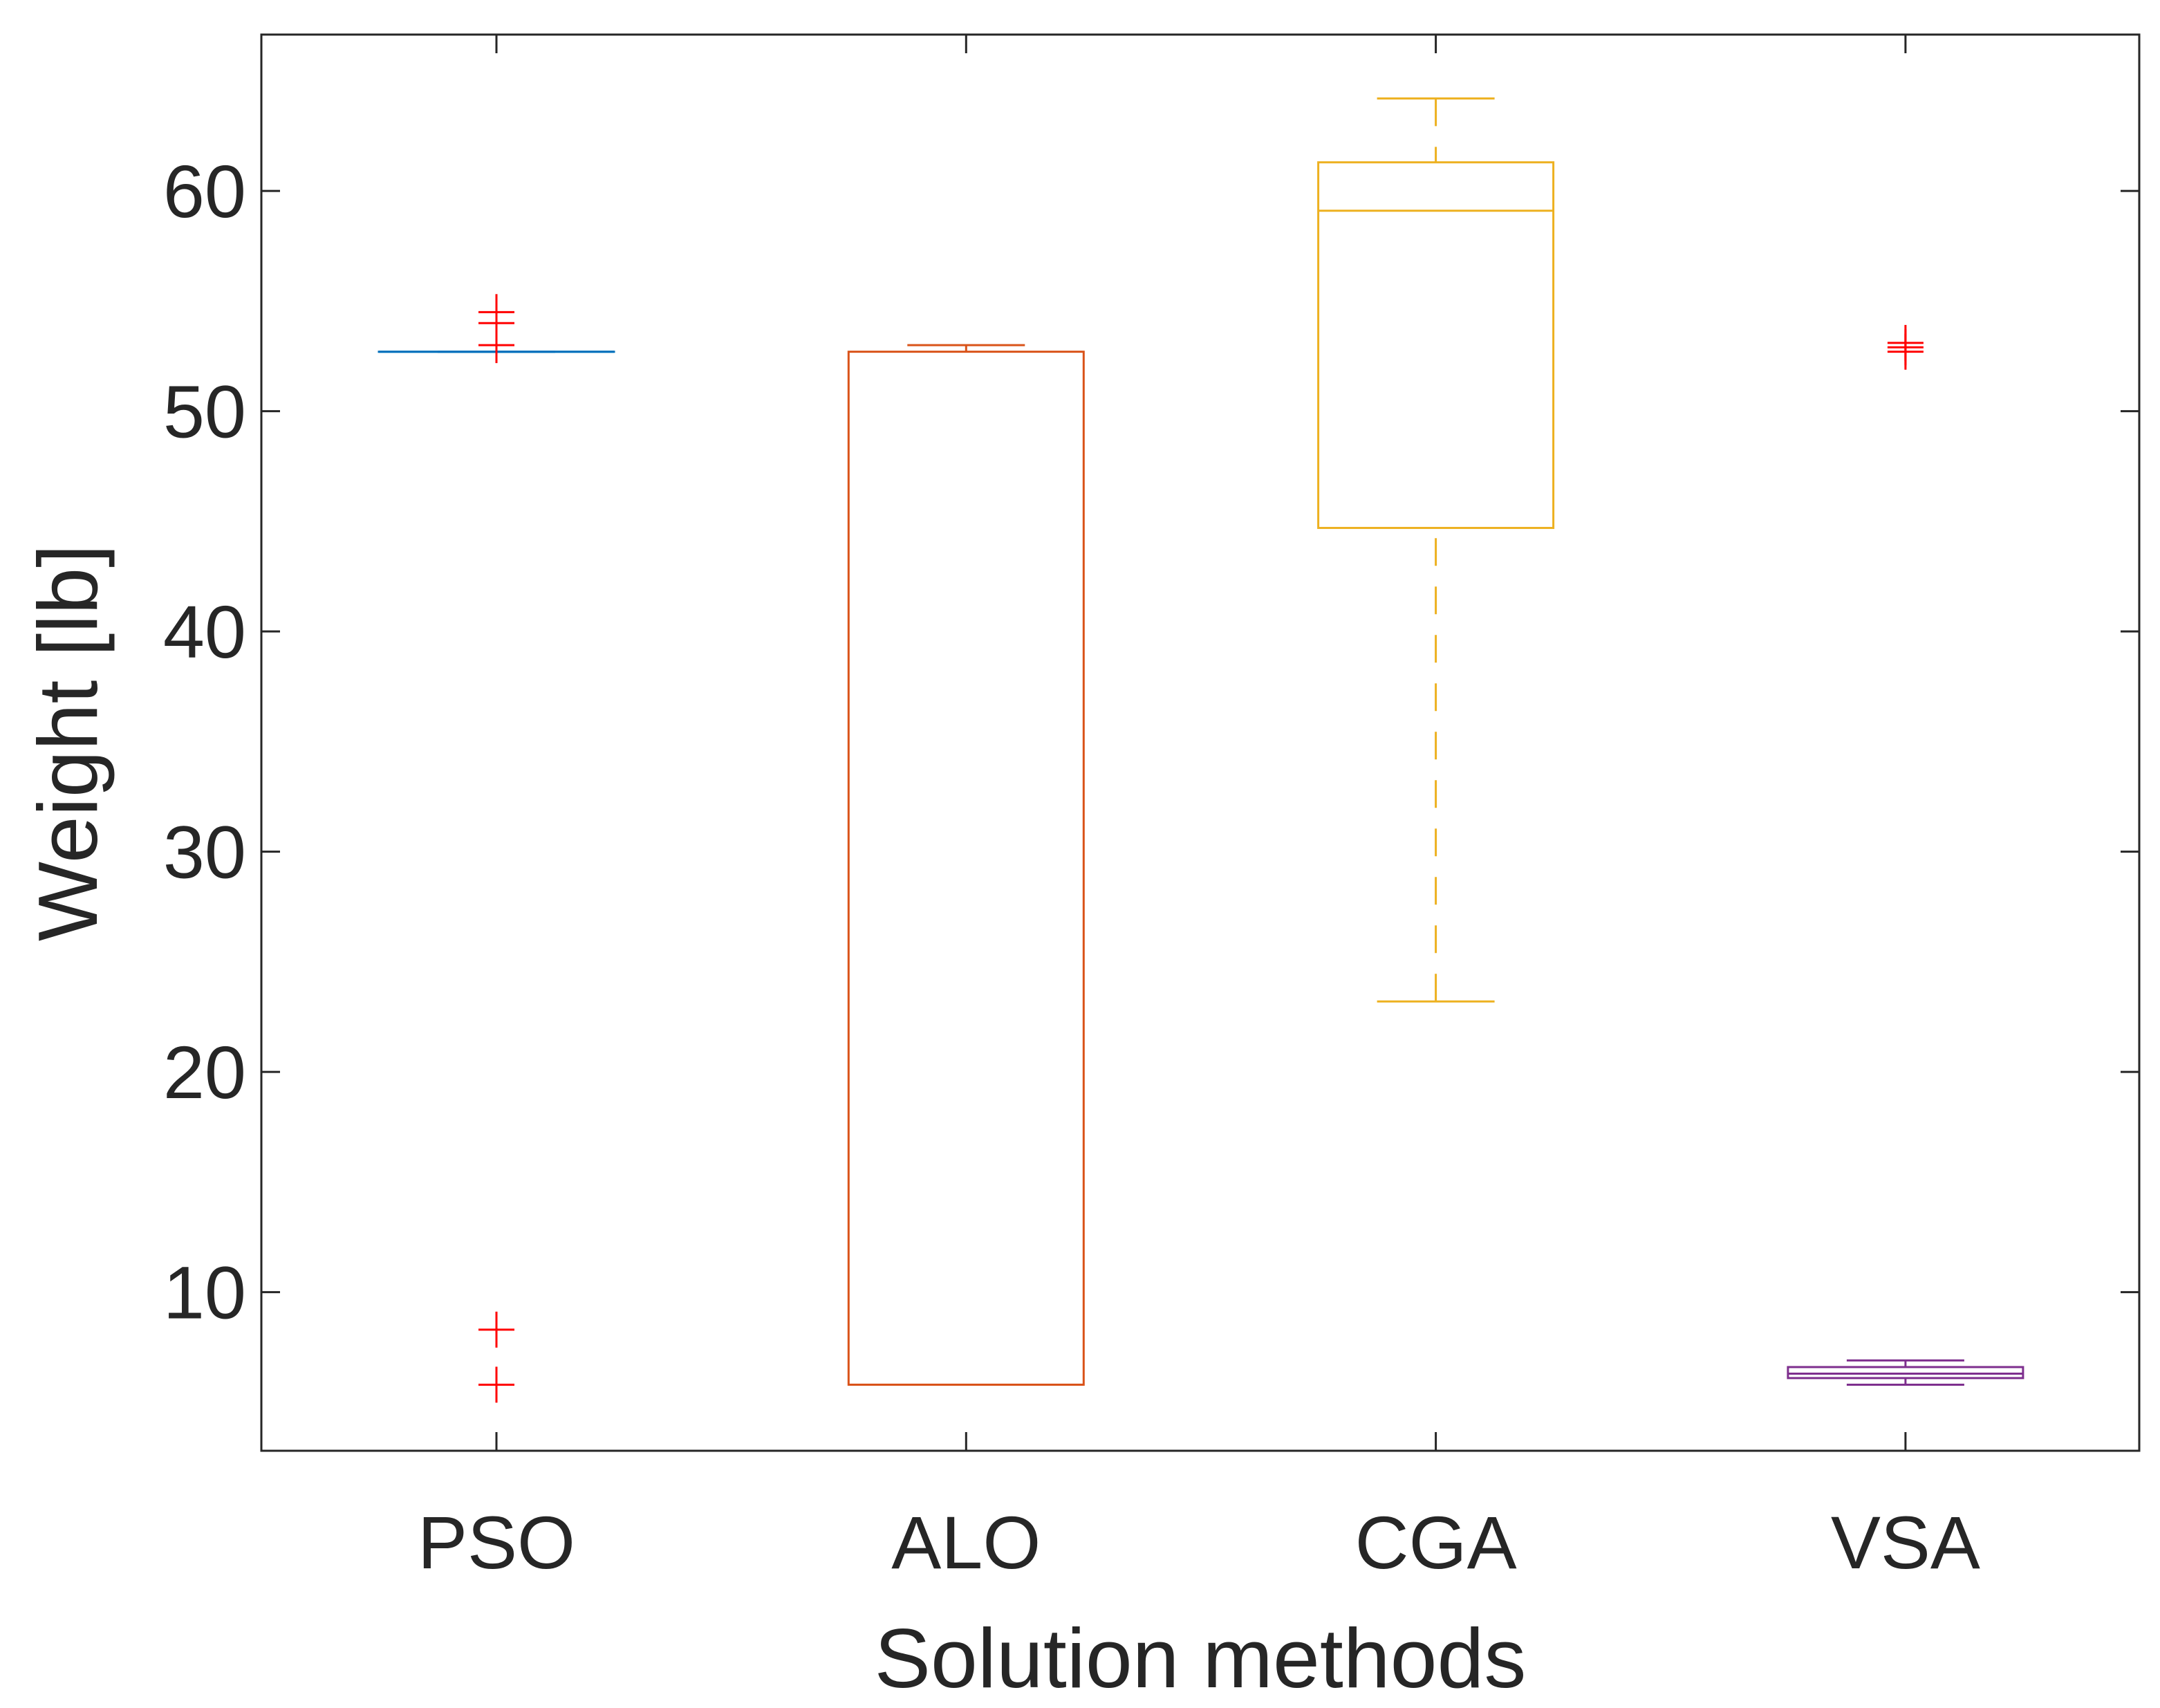 This screenshot has width=2160, height=1708. What do you see at coordinates (204, 632) in the screenshot?
I see `y-tick-label: 40` at bounding box center [204, 632].